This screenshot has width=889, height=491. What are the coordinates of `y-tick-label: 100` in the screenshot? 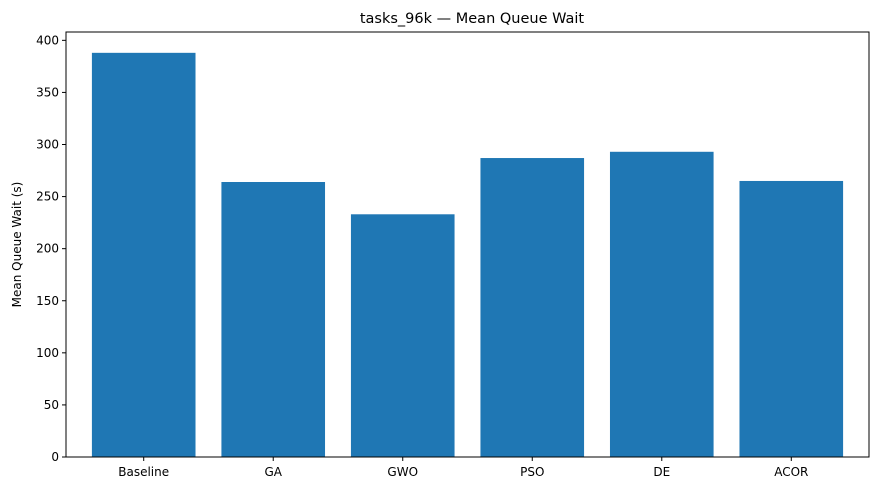 It's located at (47, 353).